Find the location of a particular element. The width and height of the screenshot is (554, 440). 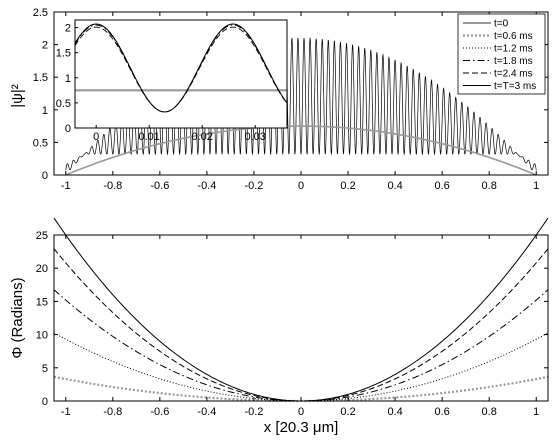

inset-background is located at coordinates (181, 74).